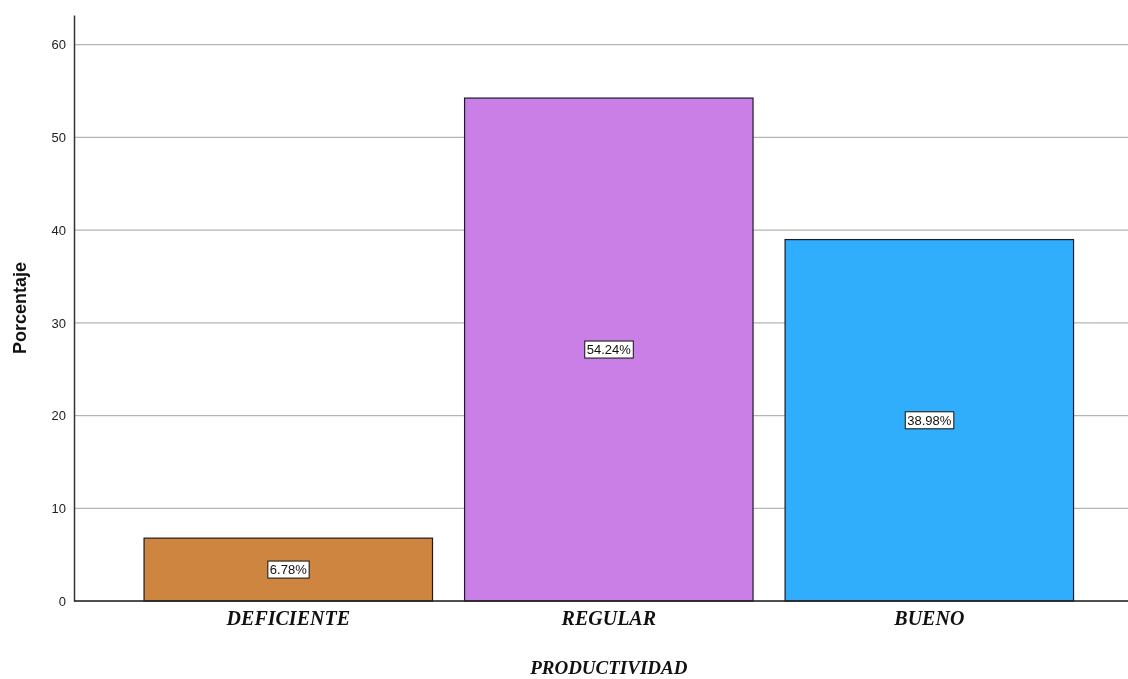  Describe the element at coordinates (58, 508) in the screenshot. I see `y-tick-label: 10` at that location.